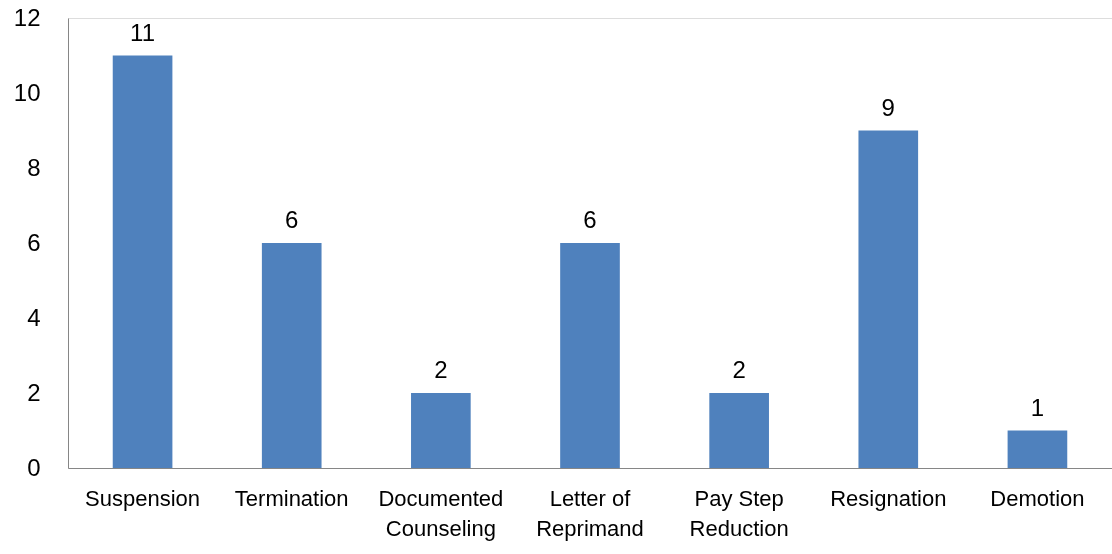 Image resolution: width=1112 pixels, height=554 pixels. What do you see at coordinates (1037, 407) in the screenshot?
I see `data-label: 1` at bounding box center [1037, 407].